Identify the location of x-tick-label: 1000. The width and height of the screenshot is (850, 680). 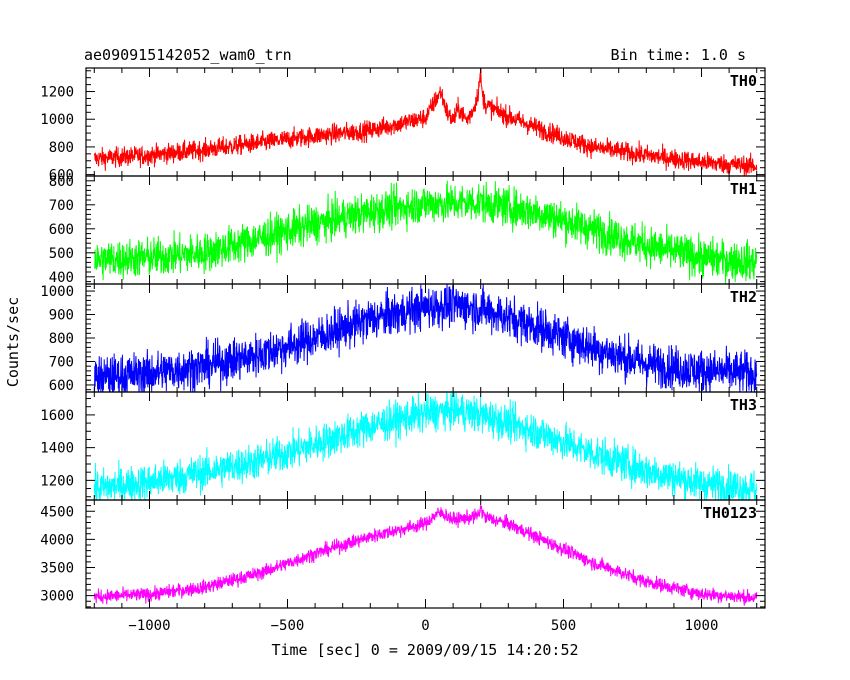
(702, 626).